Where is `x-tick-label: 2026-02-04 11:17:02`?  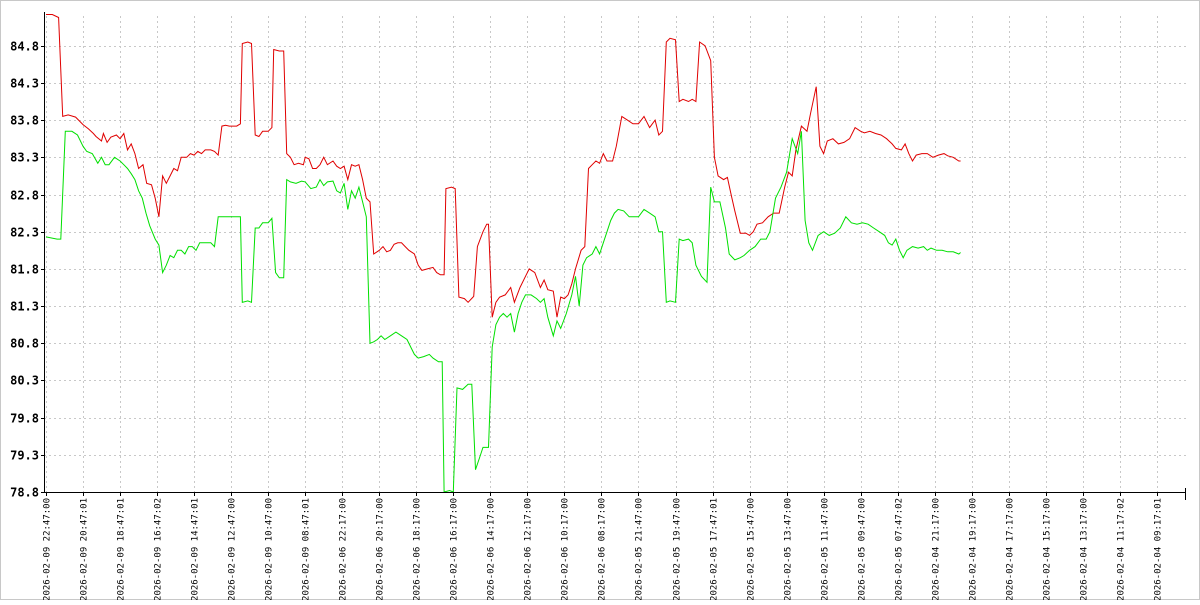
x-tick-label: 2026-02-04 11:17:02 is located at coordinates (1122, 549).